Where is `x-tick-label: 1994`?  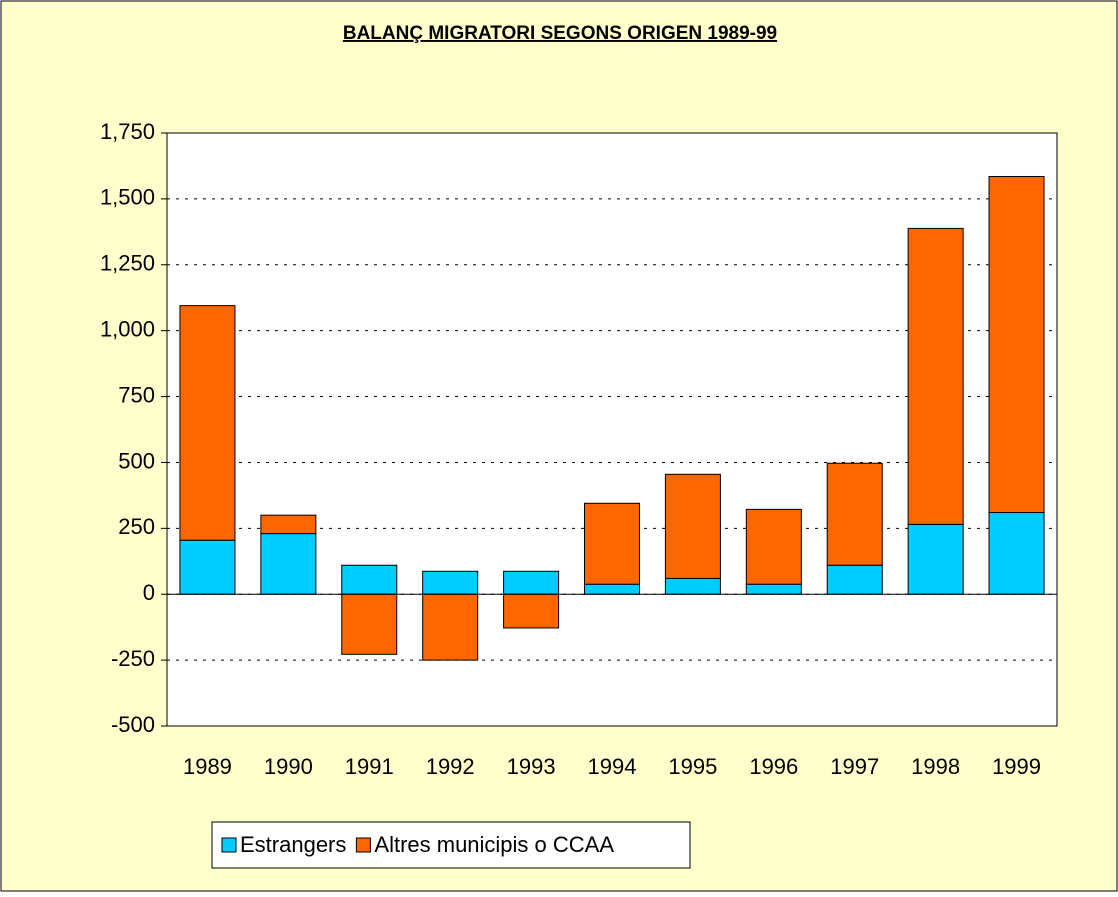
x-tick-label: 1994 is located at coordinates (612, 766).